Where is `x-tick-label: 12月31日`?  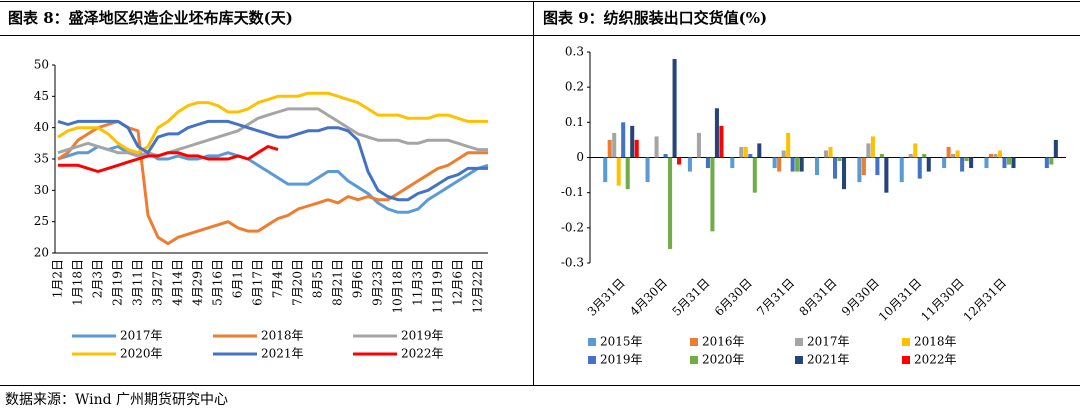
x-tick-label: 12月31日 is located at coordinates (985, 300).